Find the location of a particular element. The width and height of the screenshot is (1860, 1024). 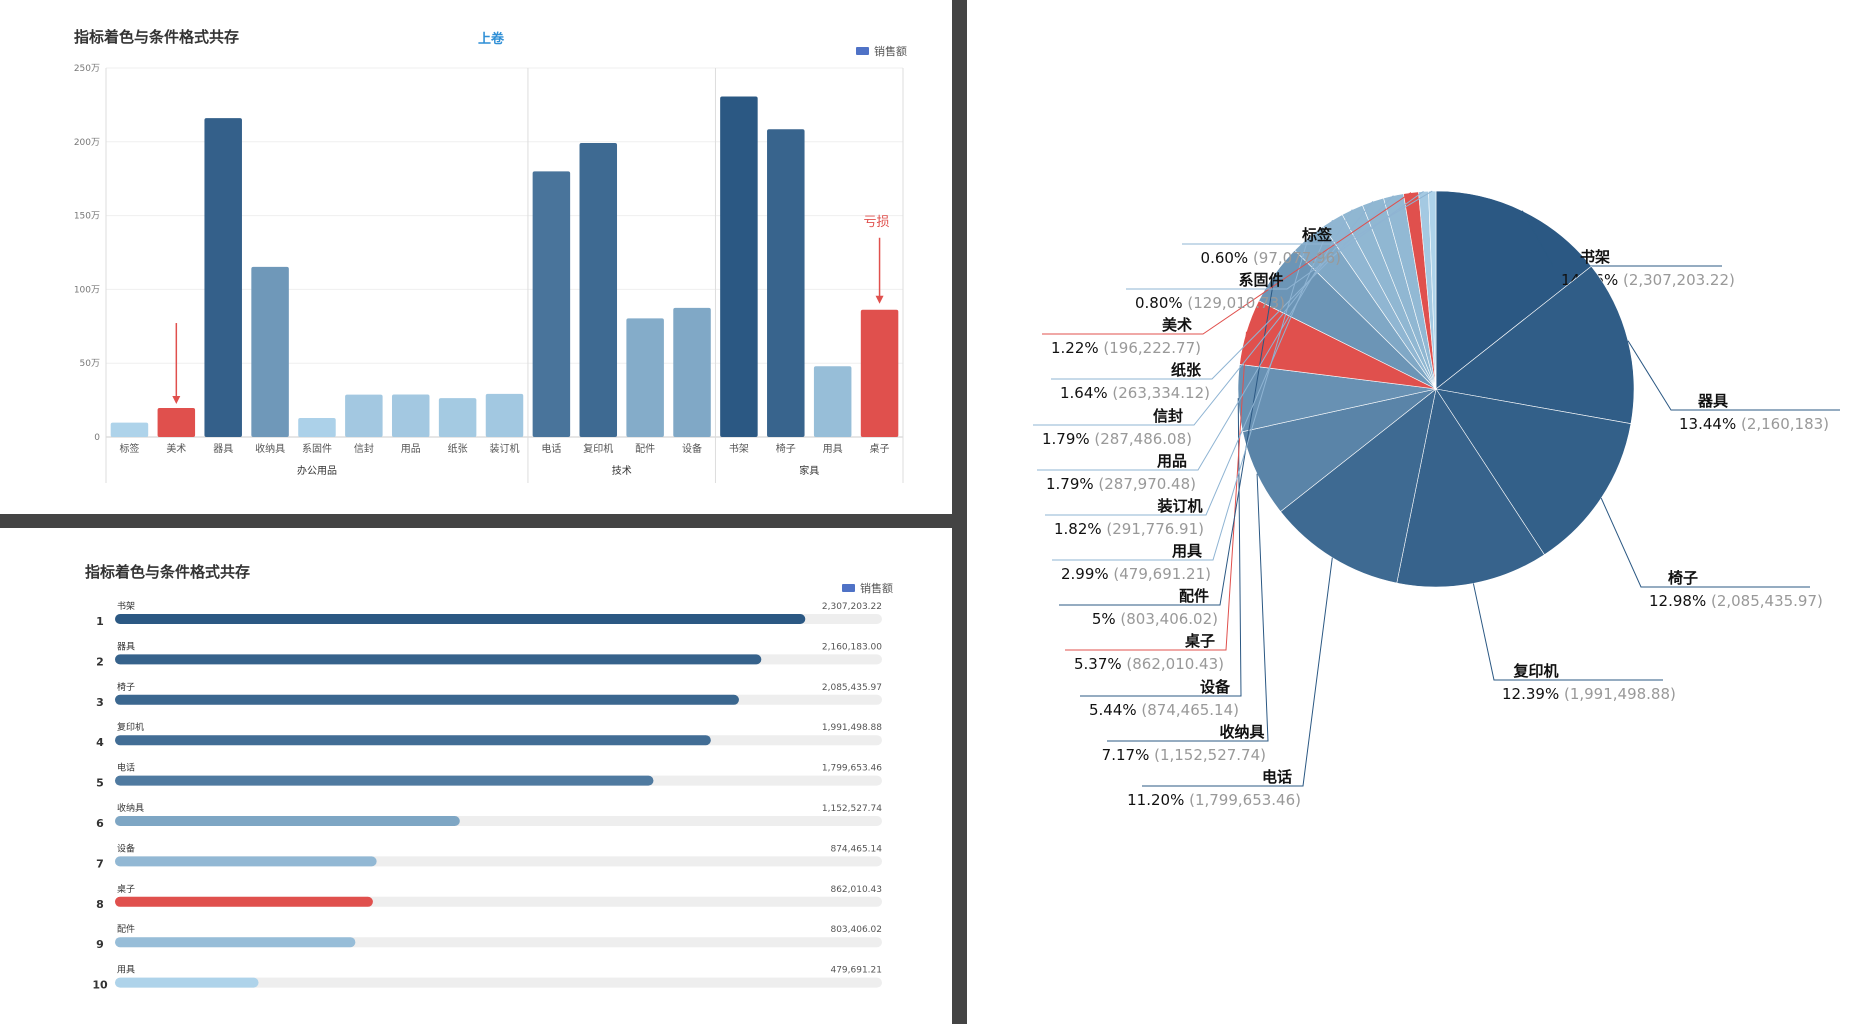

row-label: 用具 is located at coordinates (126, 970).